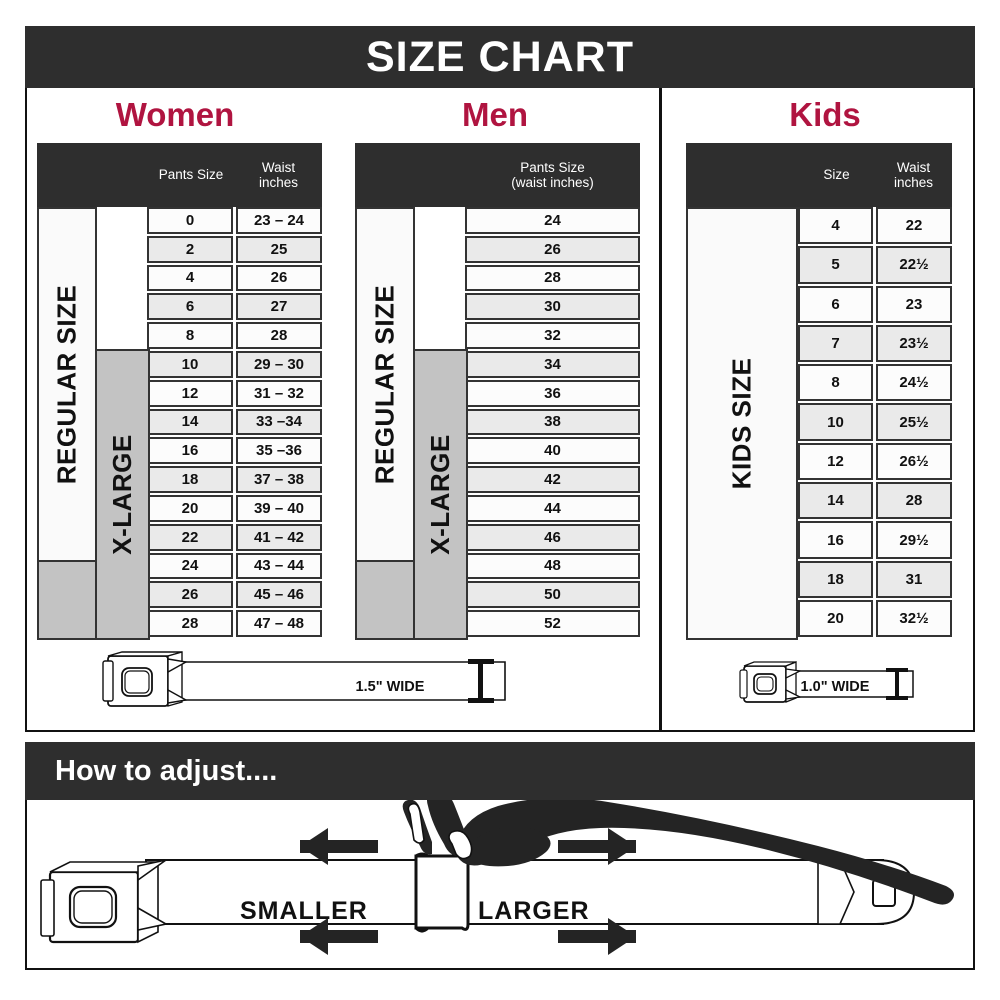 This screenshot has width=1000, height=1000. I want to click on table-row: 34, so click(552, 365).